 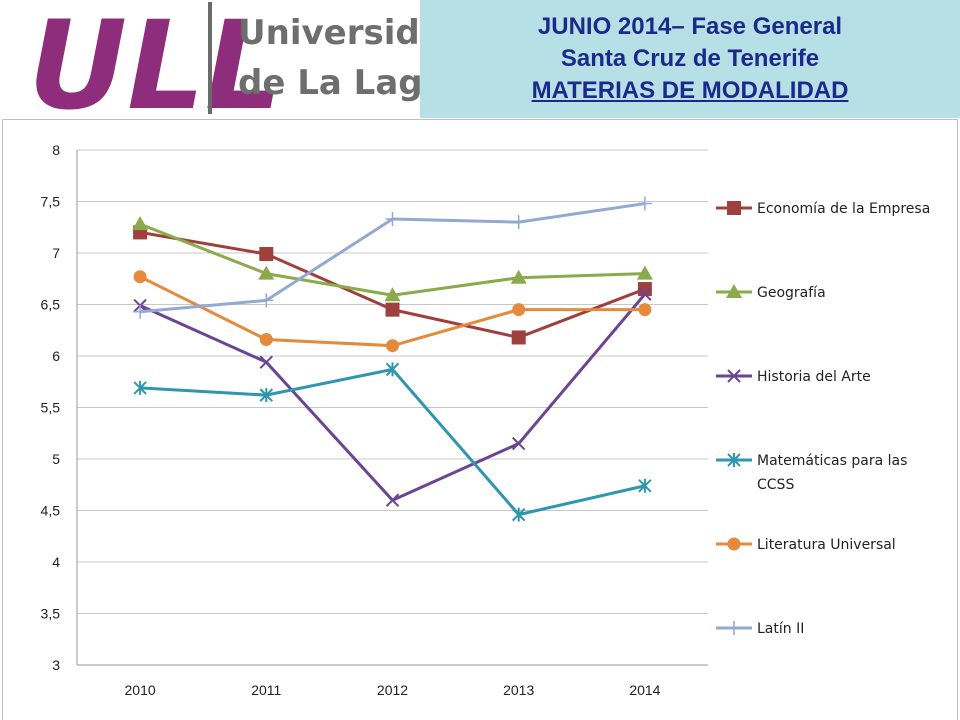 What do you see at coordinates (780, 629) in the screenshot?
I see `legend-label: Latín II` at bounding box center [780, 629].